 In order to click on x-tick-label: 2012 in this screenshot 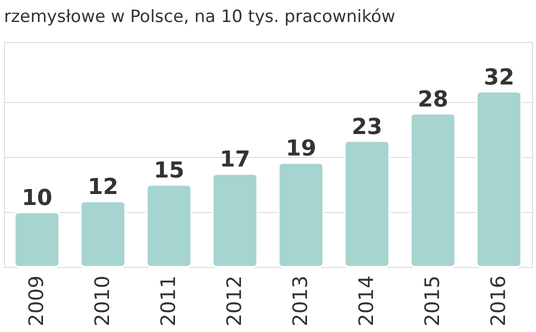, I will do `click(234, 301)`.